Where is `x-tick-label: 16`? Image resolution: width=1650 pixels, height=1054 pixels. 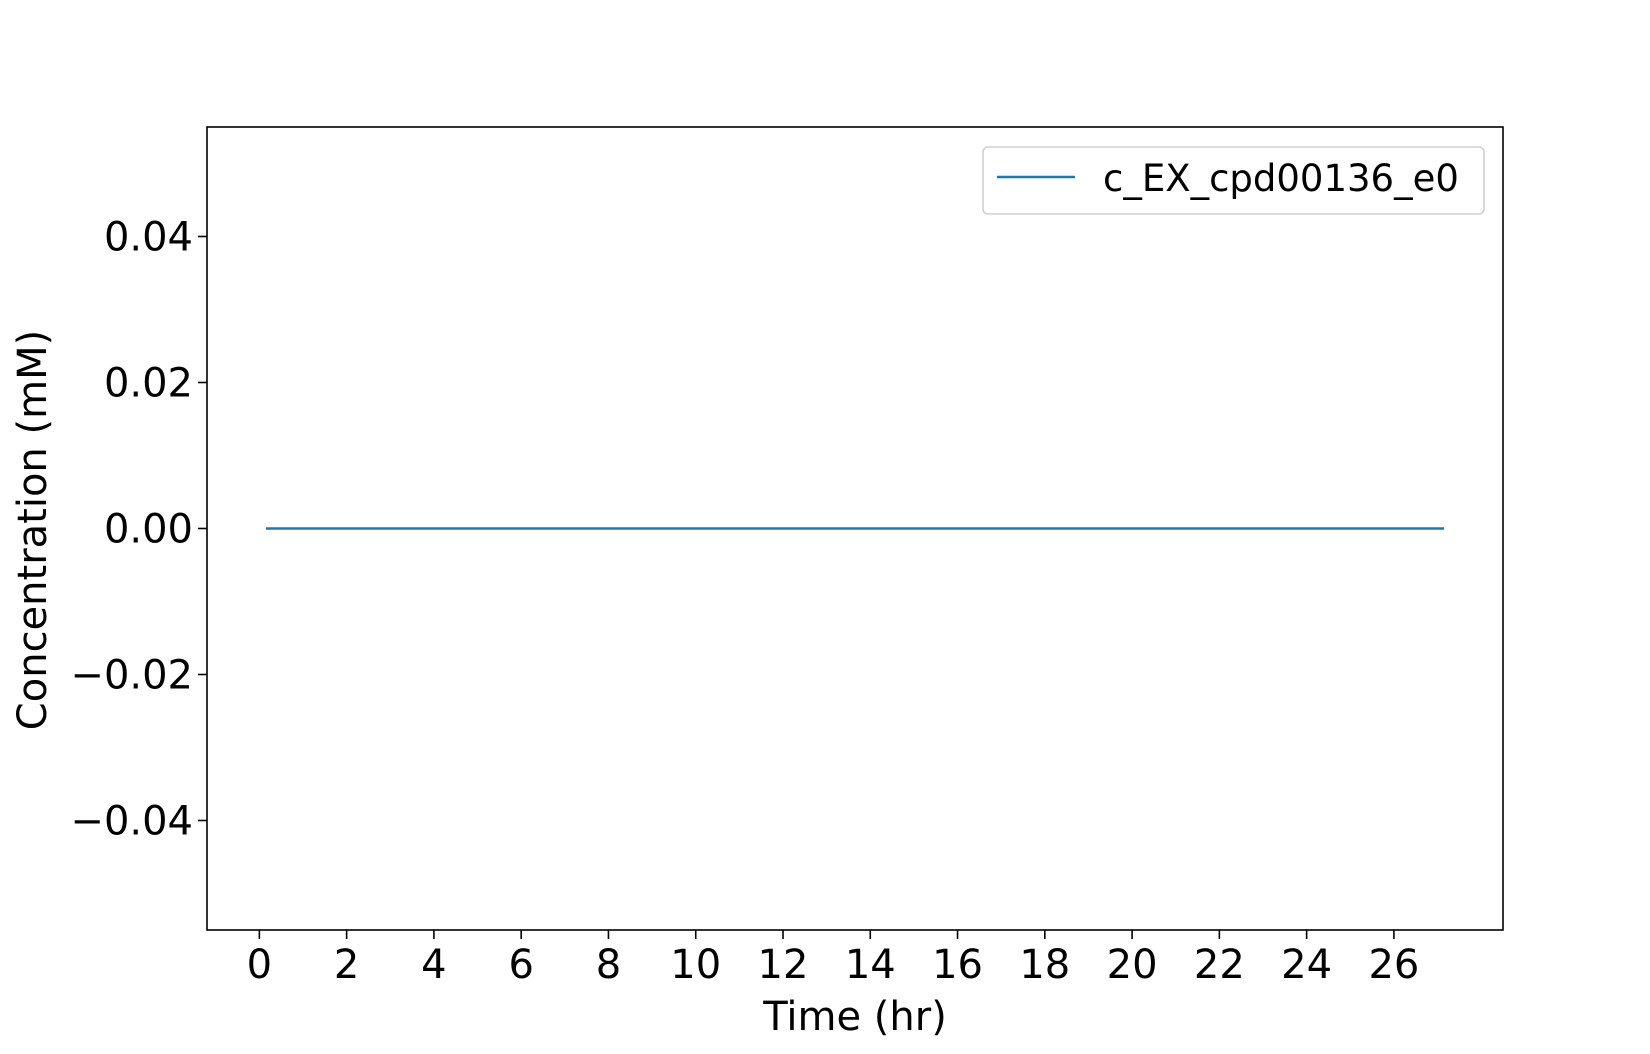
x-tick-label: 16 is located at coordinates (957, 965).